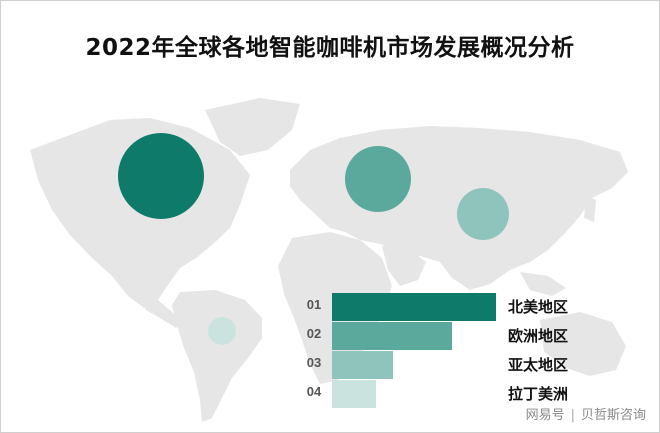  What do you see at coordinates (613, 415) in the screenshot?
I see `watermark-author: 贝哲斯咨询` at bounding box center [613, 415].